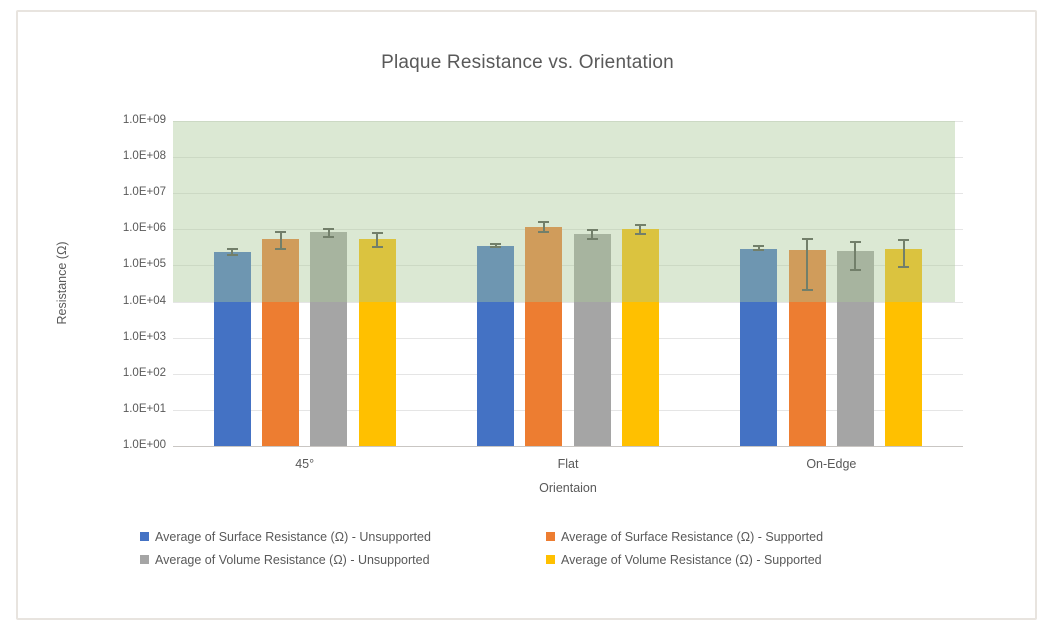 Image resolution: width=1055 pixels, height=630 pixels. I want to click on x-axis-line, so click(568, 446).